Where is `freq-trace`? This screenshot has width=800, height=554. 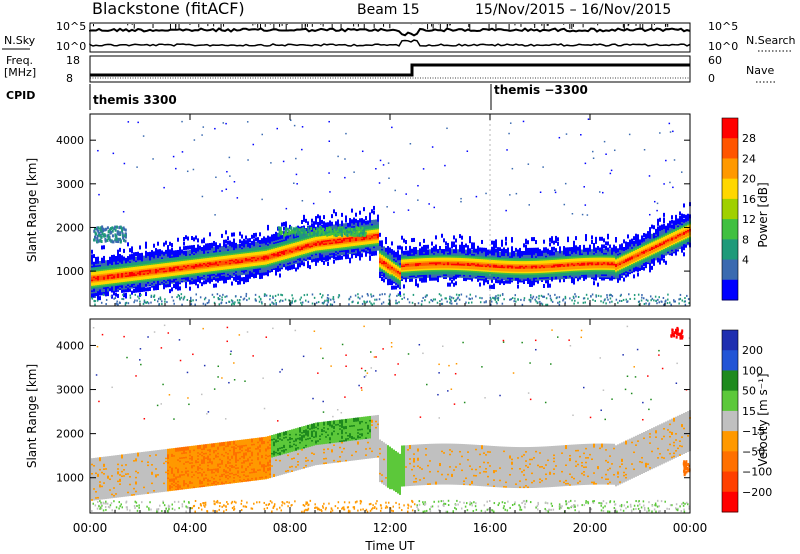 freq-trace is located at coordinates (390, 70).